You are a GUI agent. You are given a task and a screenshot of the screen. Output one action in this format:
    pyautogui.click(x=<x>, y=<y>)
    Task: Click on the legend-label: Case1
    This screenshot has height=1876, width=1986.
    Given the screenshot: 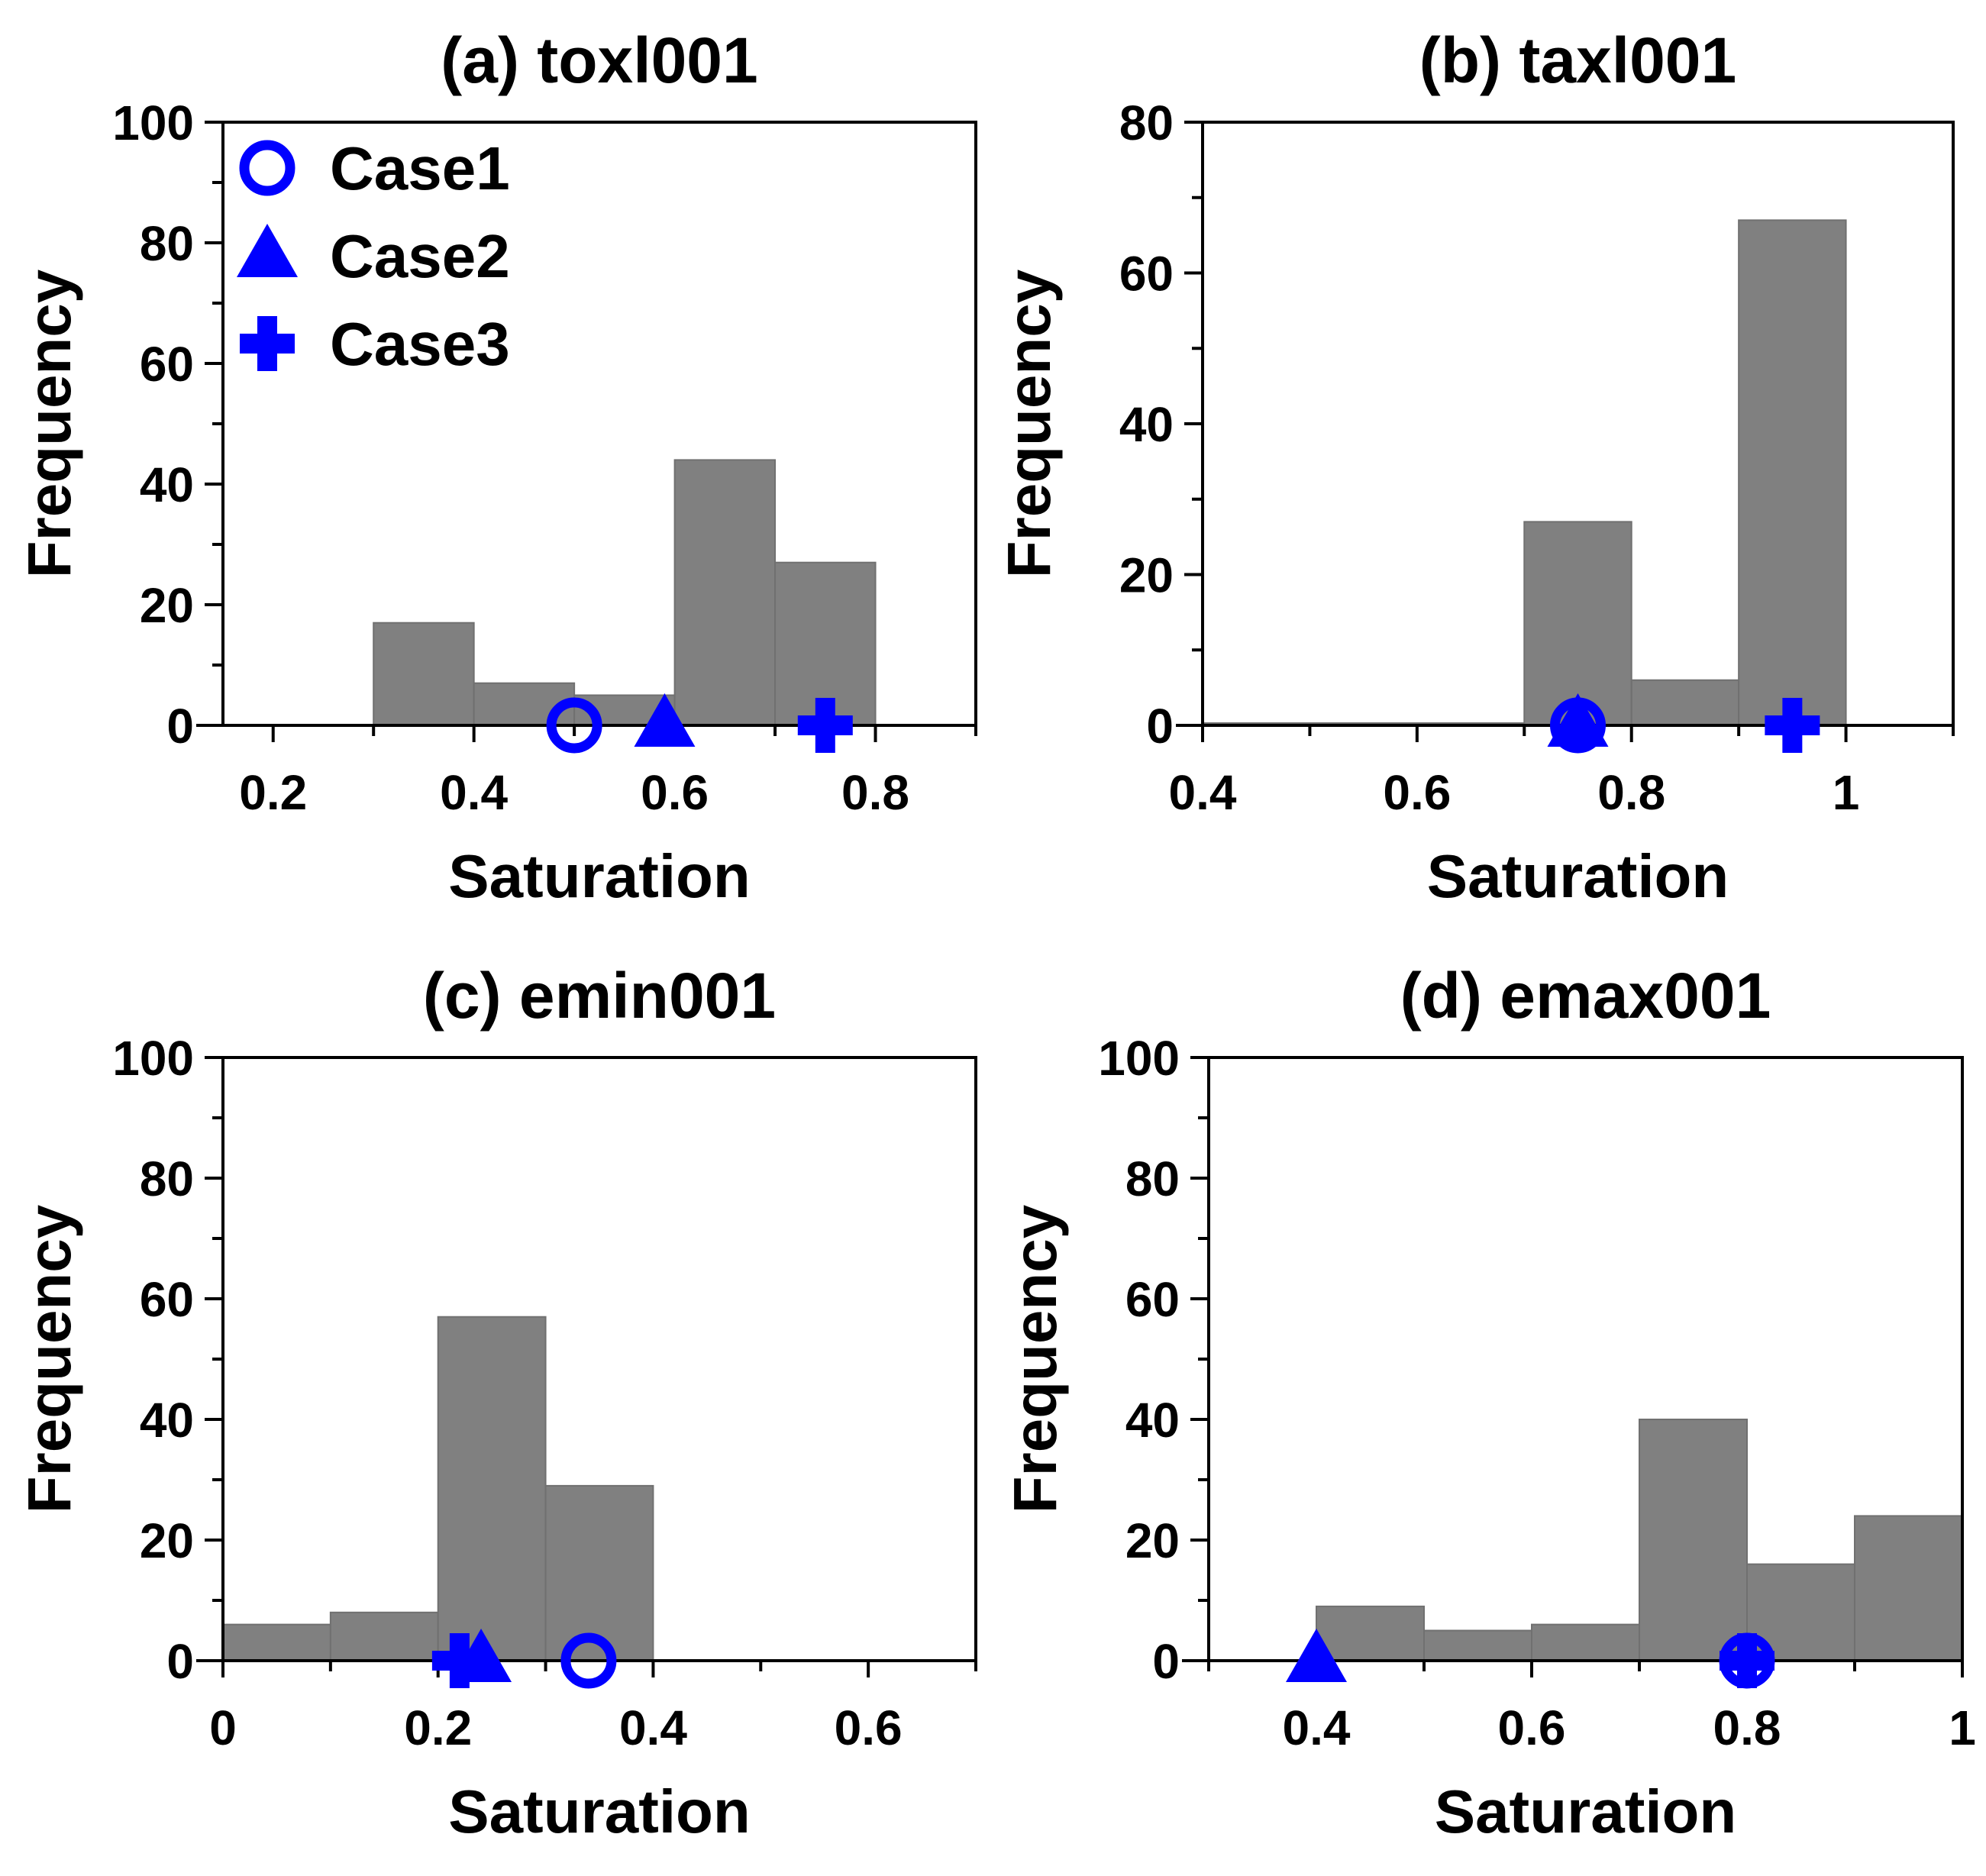 What is the action you would take?
    pyautogui.click(x=420, y=168)
    